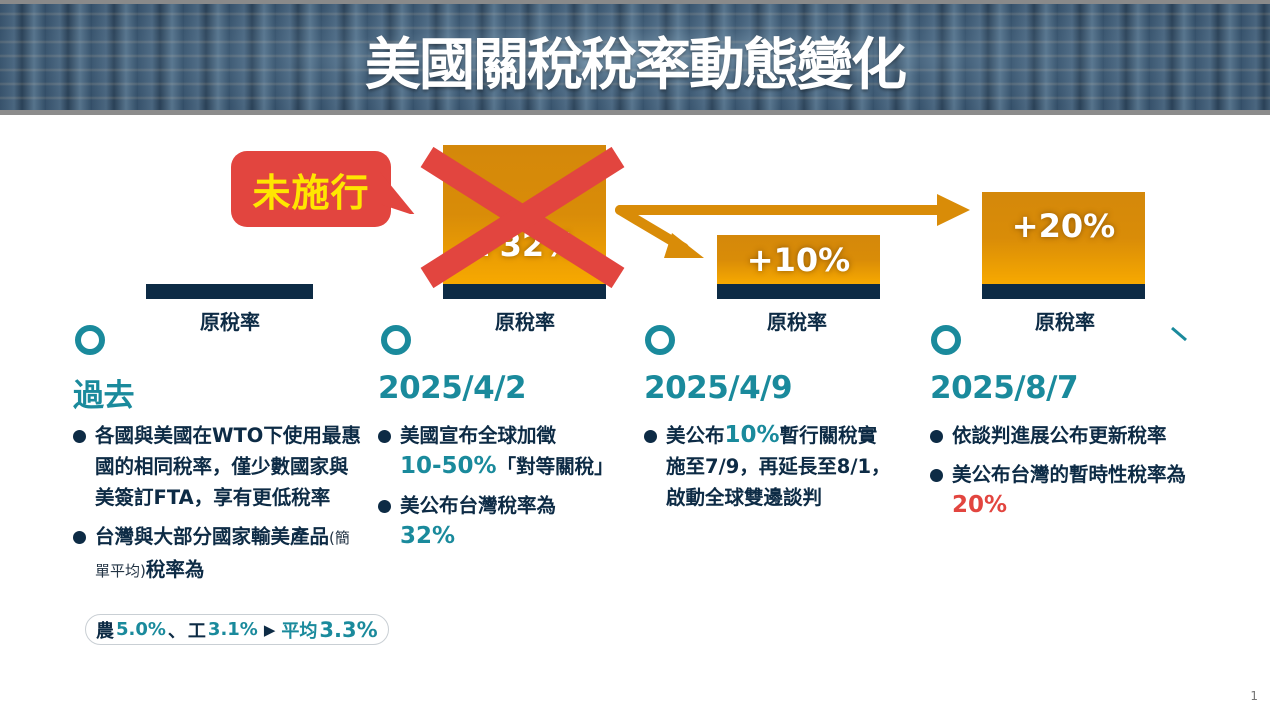  What do you see at coordinates (230, 322) in the screenshot?
I see `base-rate-label-past: 原稅率` at bounding box center [230, 322].